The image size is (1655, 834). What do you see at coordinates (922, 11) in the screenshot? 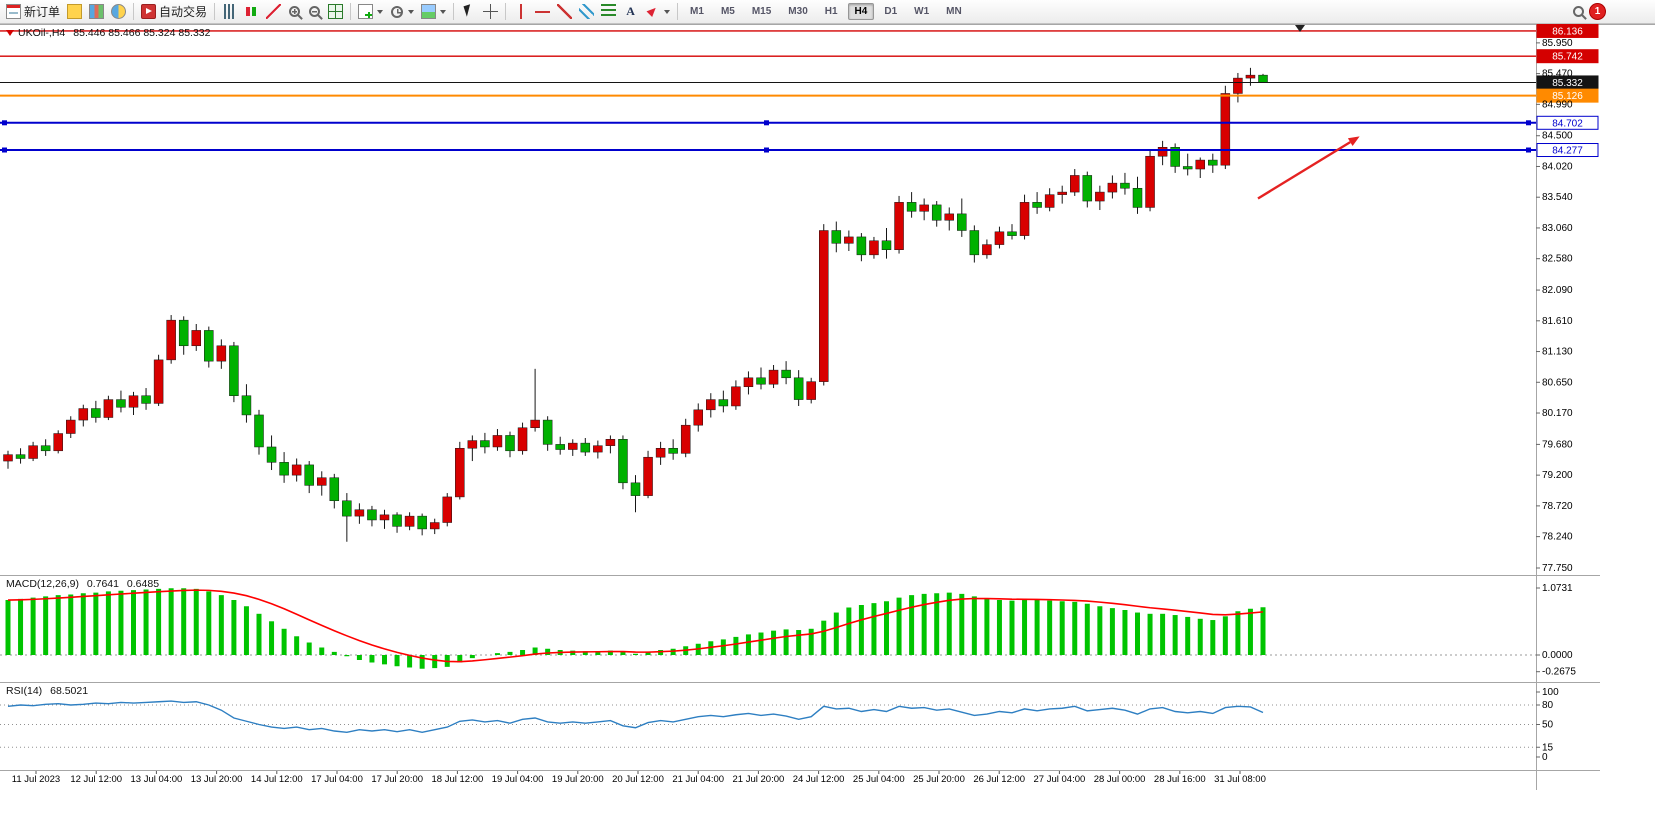
I see `timeframe-button-w1: W1` at bounding box center [922, 11].